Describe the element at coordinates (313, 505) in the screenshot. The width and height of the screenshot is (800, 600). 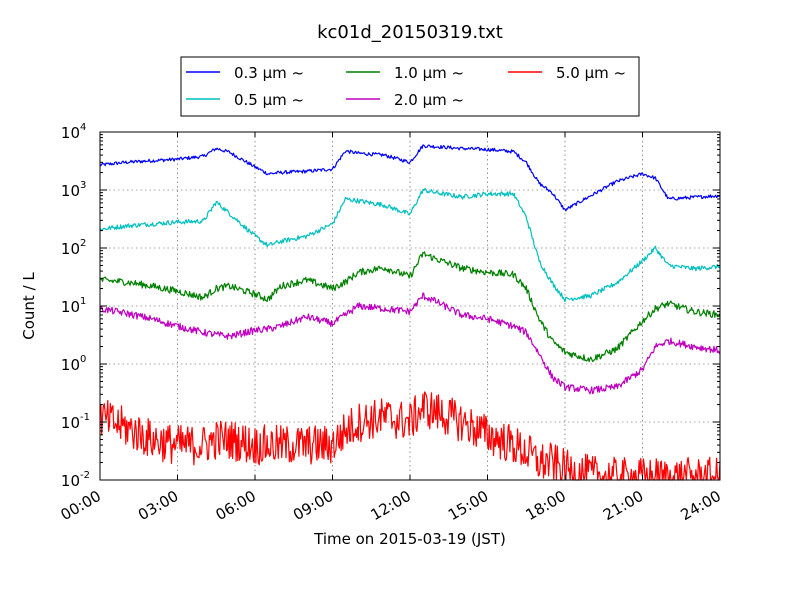
I see `x-tick-label: 09:00` at that location.